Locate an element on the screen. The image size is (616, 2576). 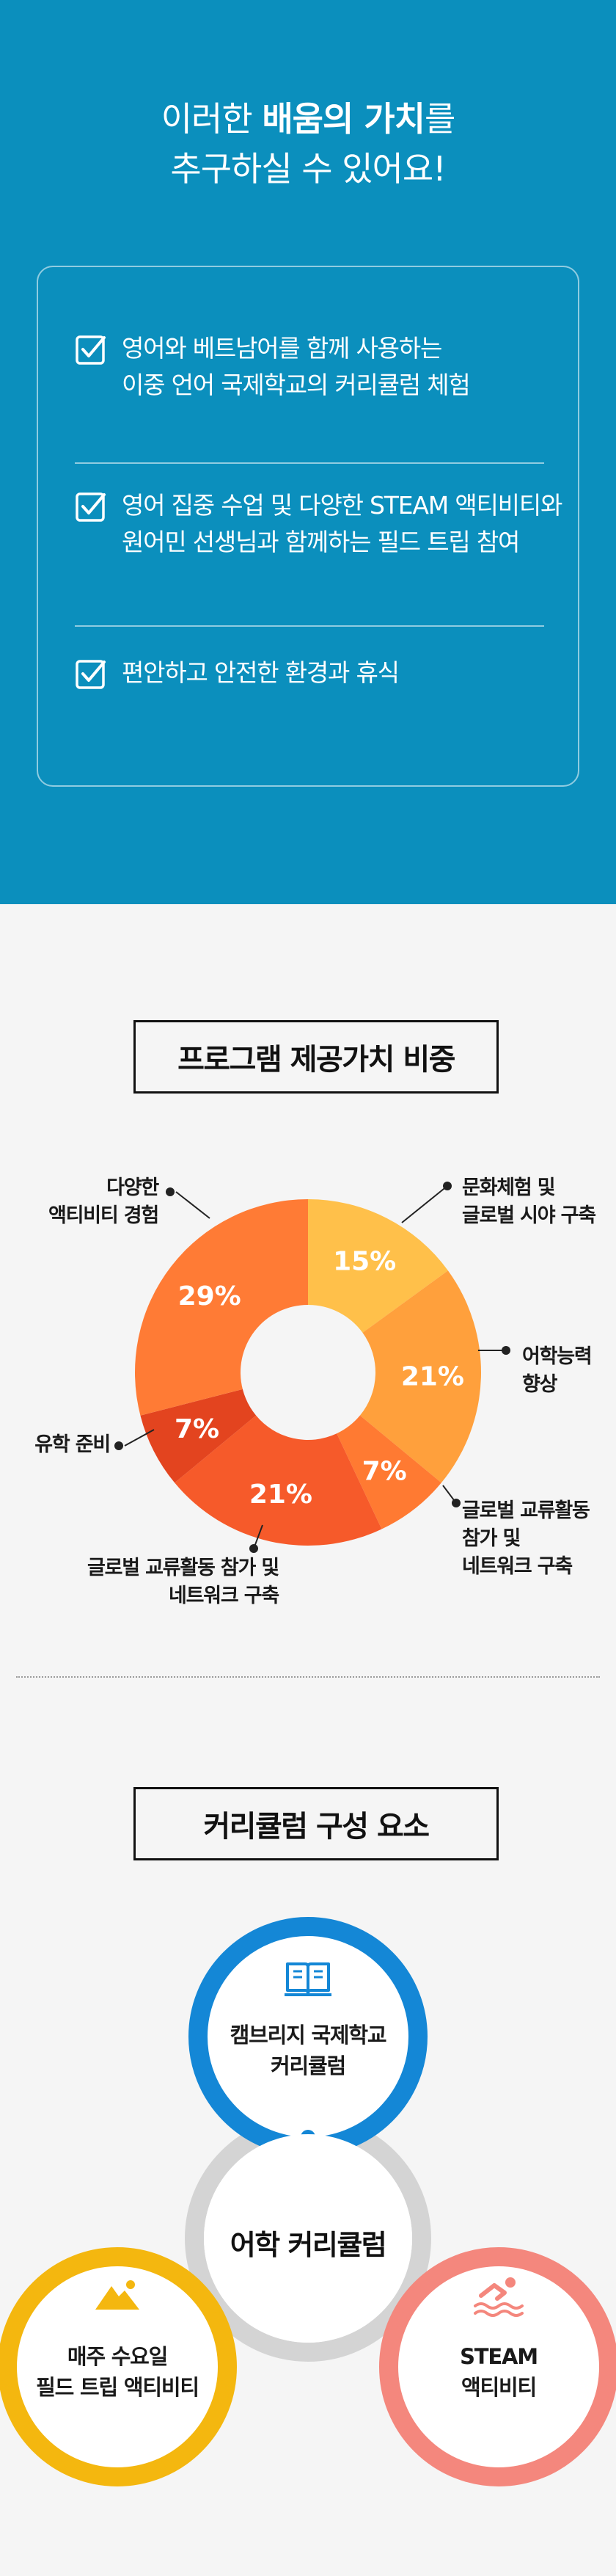
callout-line: 참가 및 is located at coordinates (491, 1538).